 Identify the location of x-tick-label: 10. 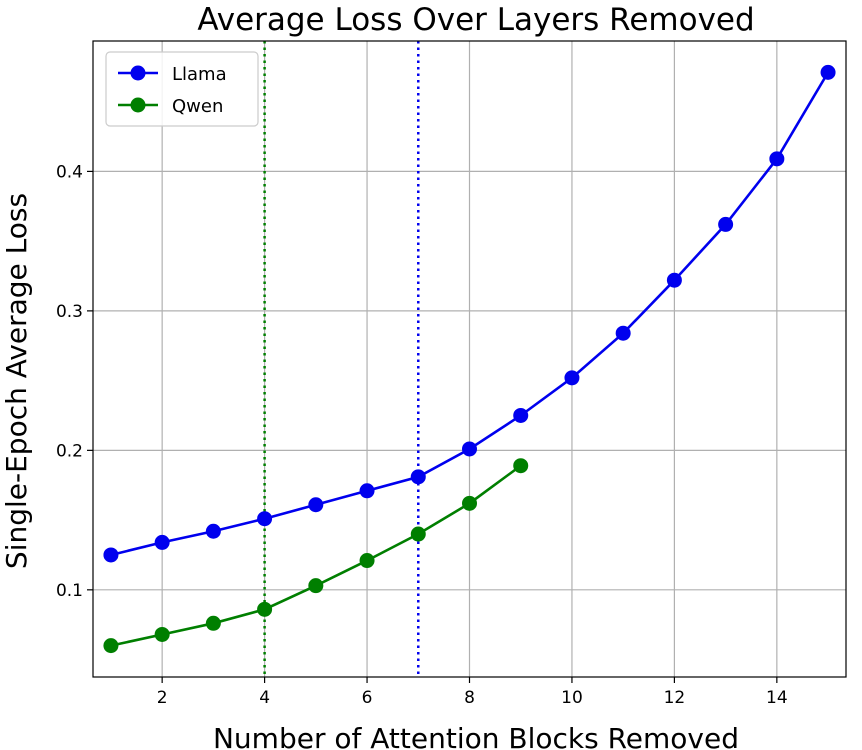
(572, 698).